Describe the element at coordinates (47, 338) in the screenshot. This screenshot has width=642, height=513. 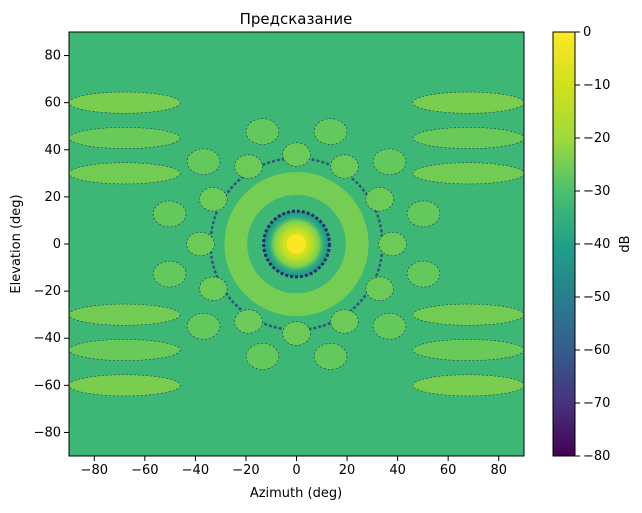
I see `y-tick-label-2: −40` at that location.